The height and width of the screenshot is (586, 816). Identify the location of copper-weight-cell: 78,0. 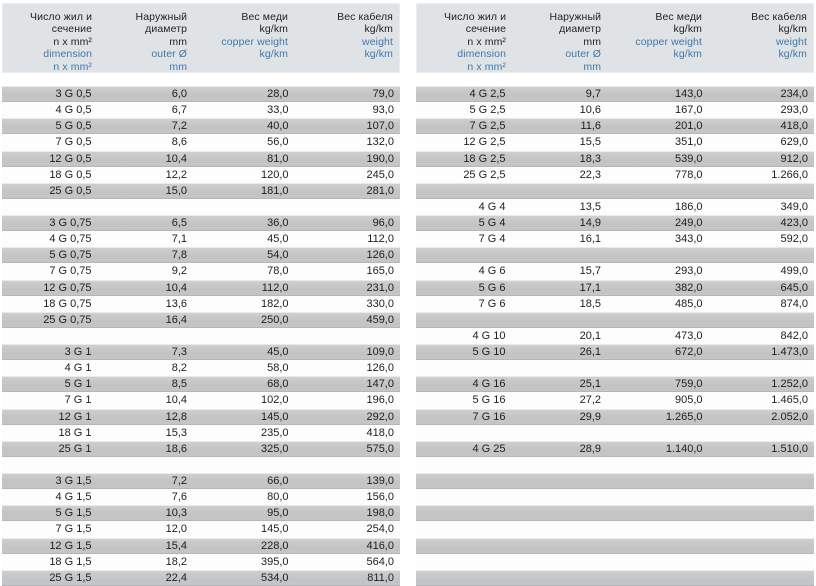
(278, 271).